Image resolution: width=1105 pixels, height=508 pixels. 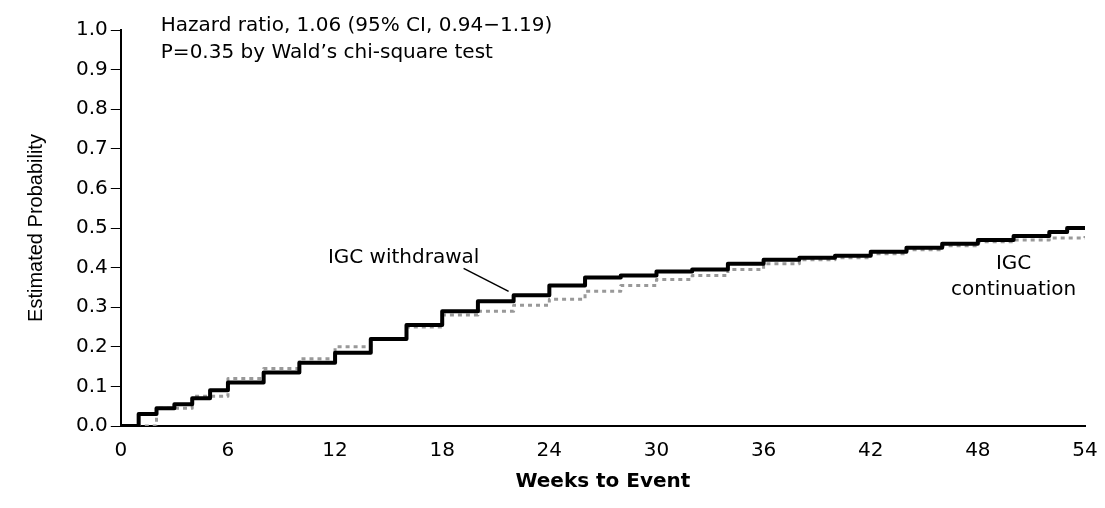 What do you see at coordinates (1013, 275) in the screenshot?
I see `series-label: IGC continuation` at bounding box center [1013, 275].